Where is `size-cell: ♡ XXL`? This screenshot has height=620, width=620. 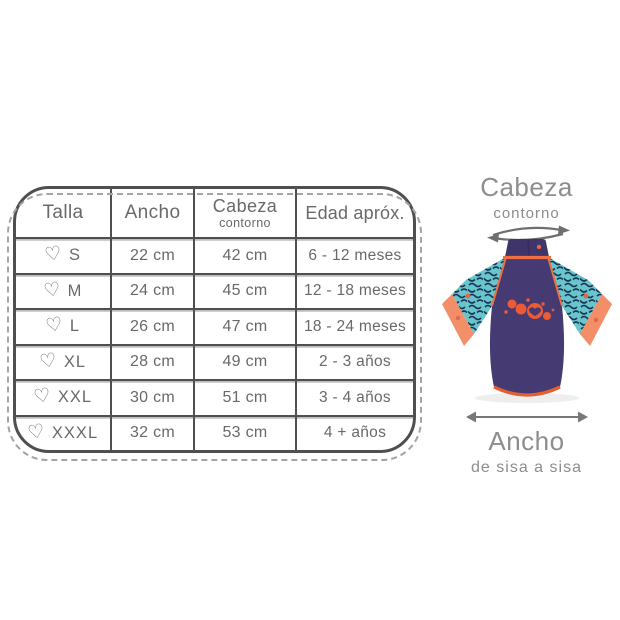 size-cell: ♡ XXL is located at coordinates (63, 398).